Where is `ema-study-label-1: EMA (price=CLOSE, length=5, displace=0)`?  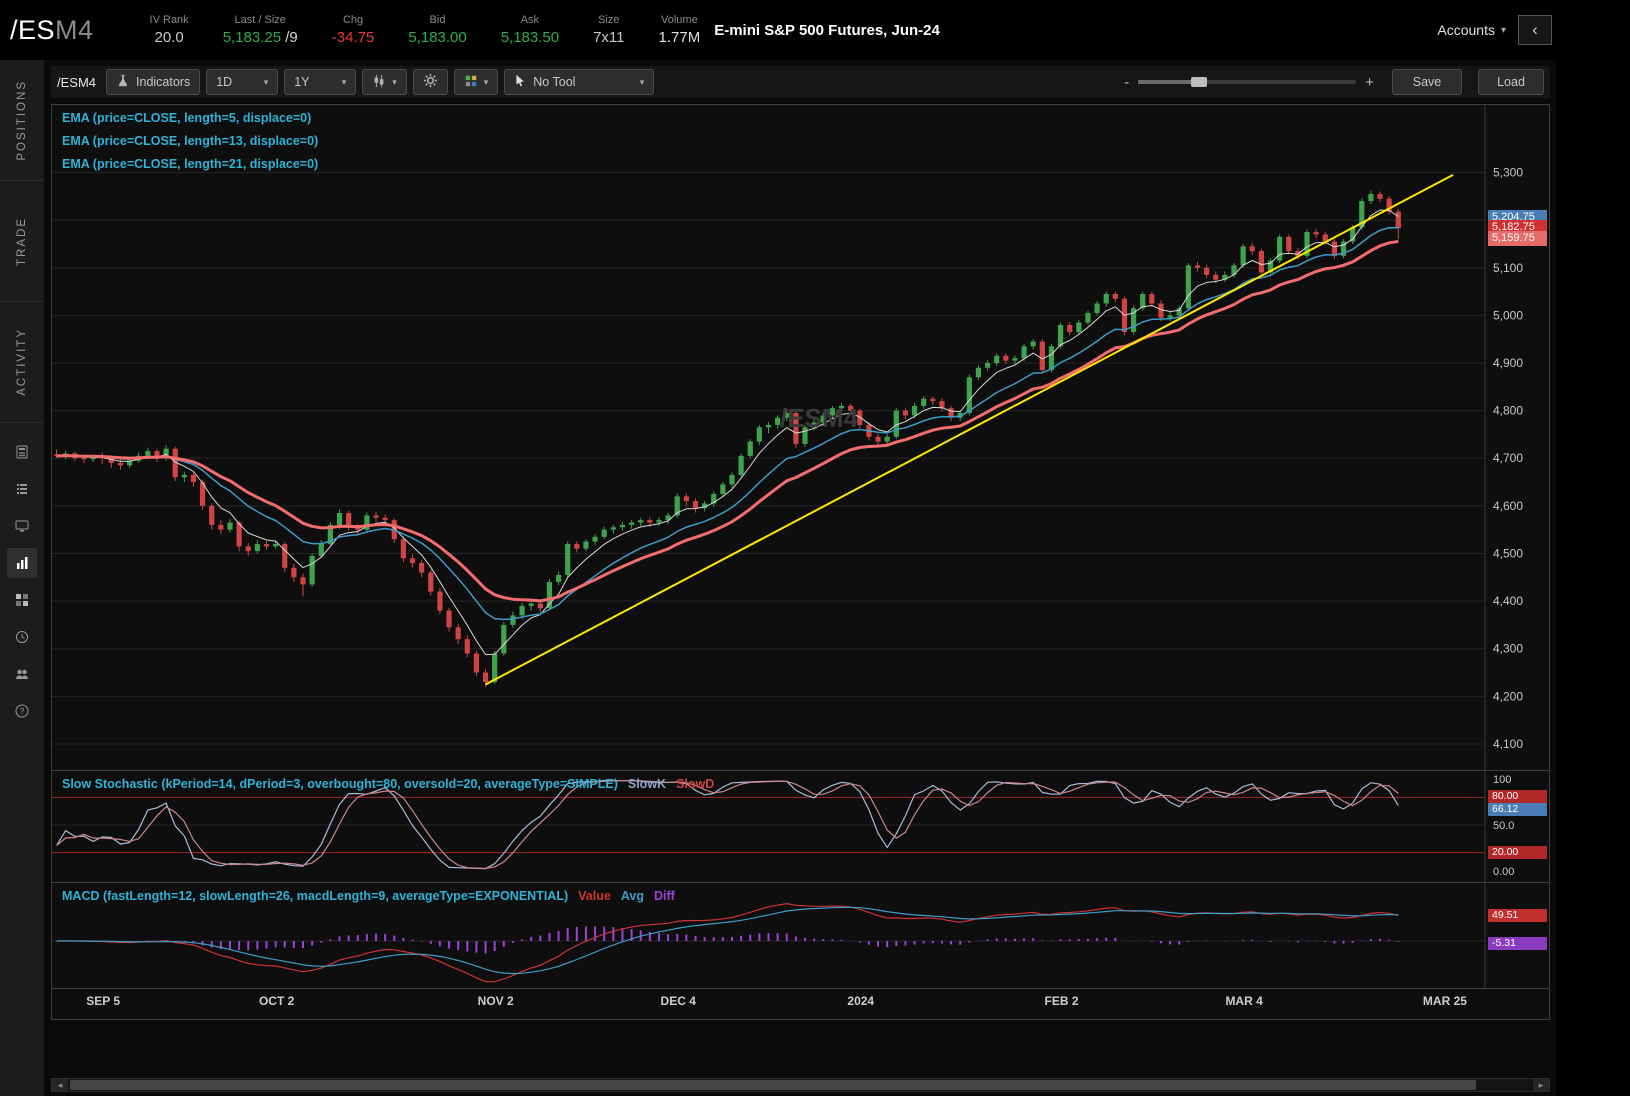 ema-study-label-1: EMA (price=CLOSE, length=5, displace=0) is located at coordinates (187, 118).